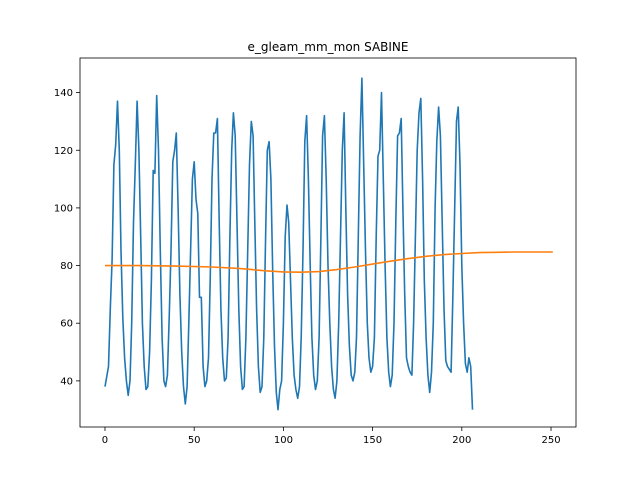 The height and width of the screenshot is (480, 640). What do you see at coordinates (66, 266) in the screenshot?
I see `y-tick-label: 80` at bounding box center [66, 266].